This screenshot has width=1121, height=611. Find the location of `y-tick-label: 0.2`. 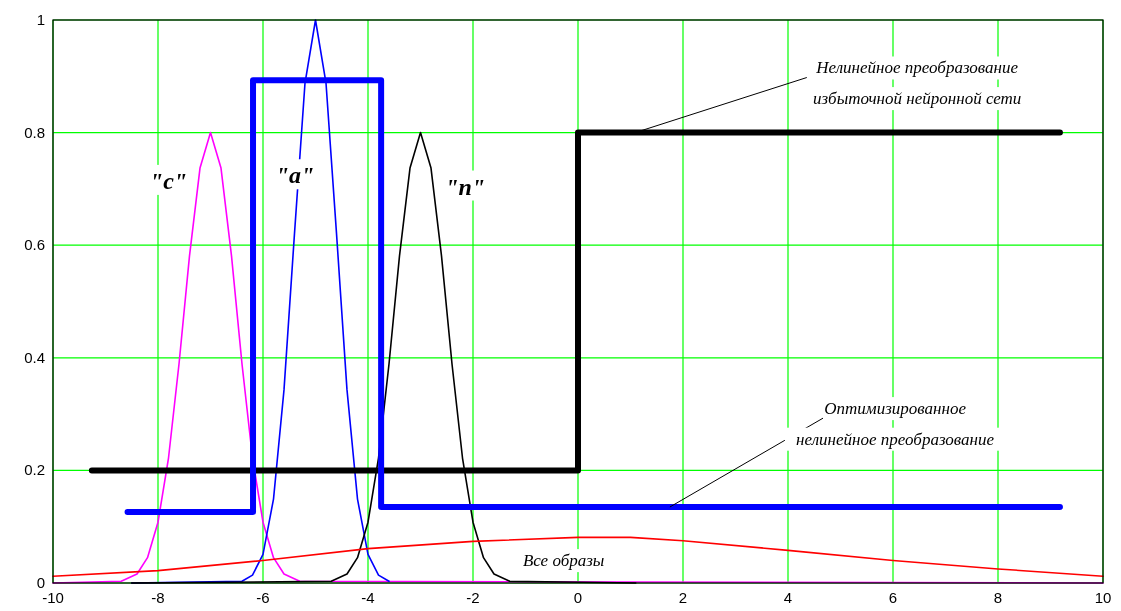

y-tick-label: 0.2 is located at coordinates (34, 470).